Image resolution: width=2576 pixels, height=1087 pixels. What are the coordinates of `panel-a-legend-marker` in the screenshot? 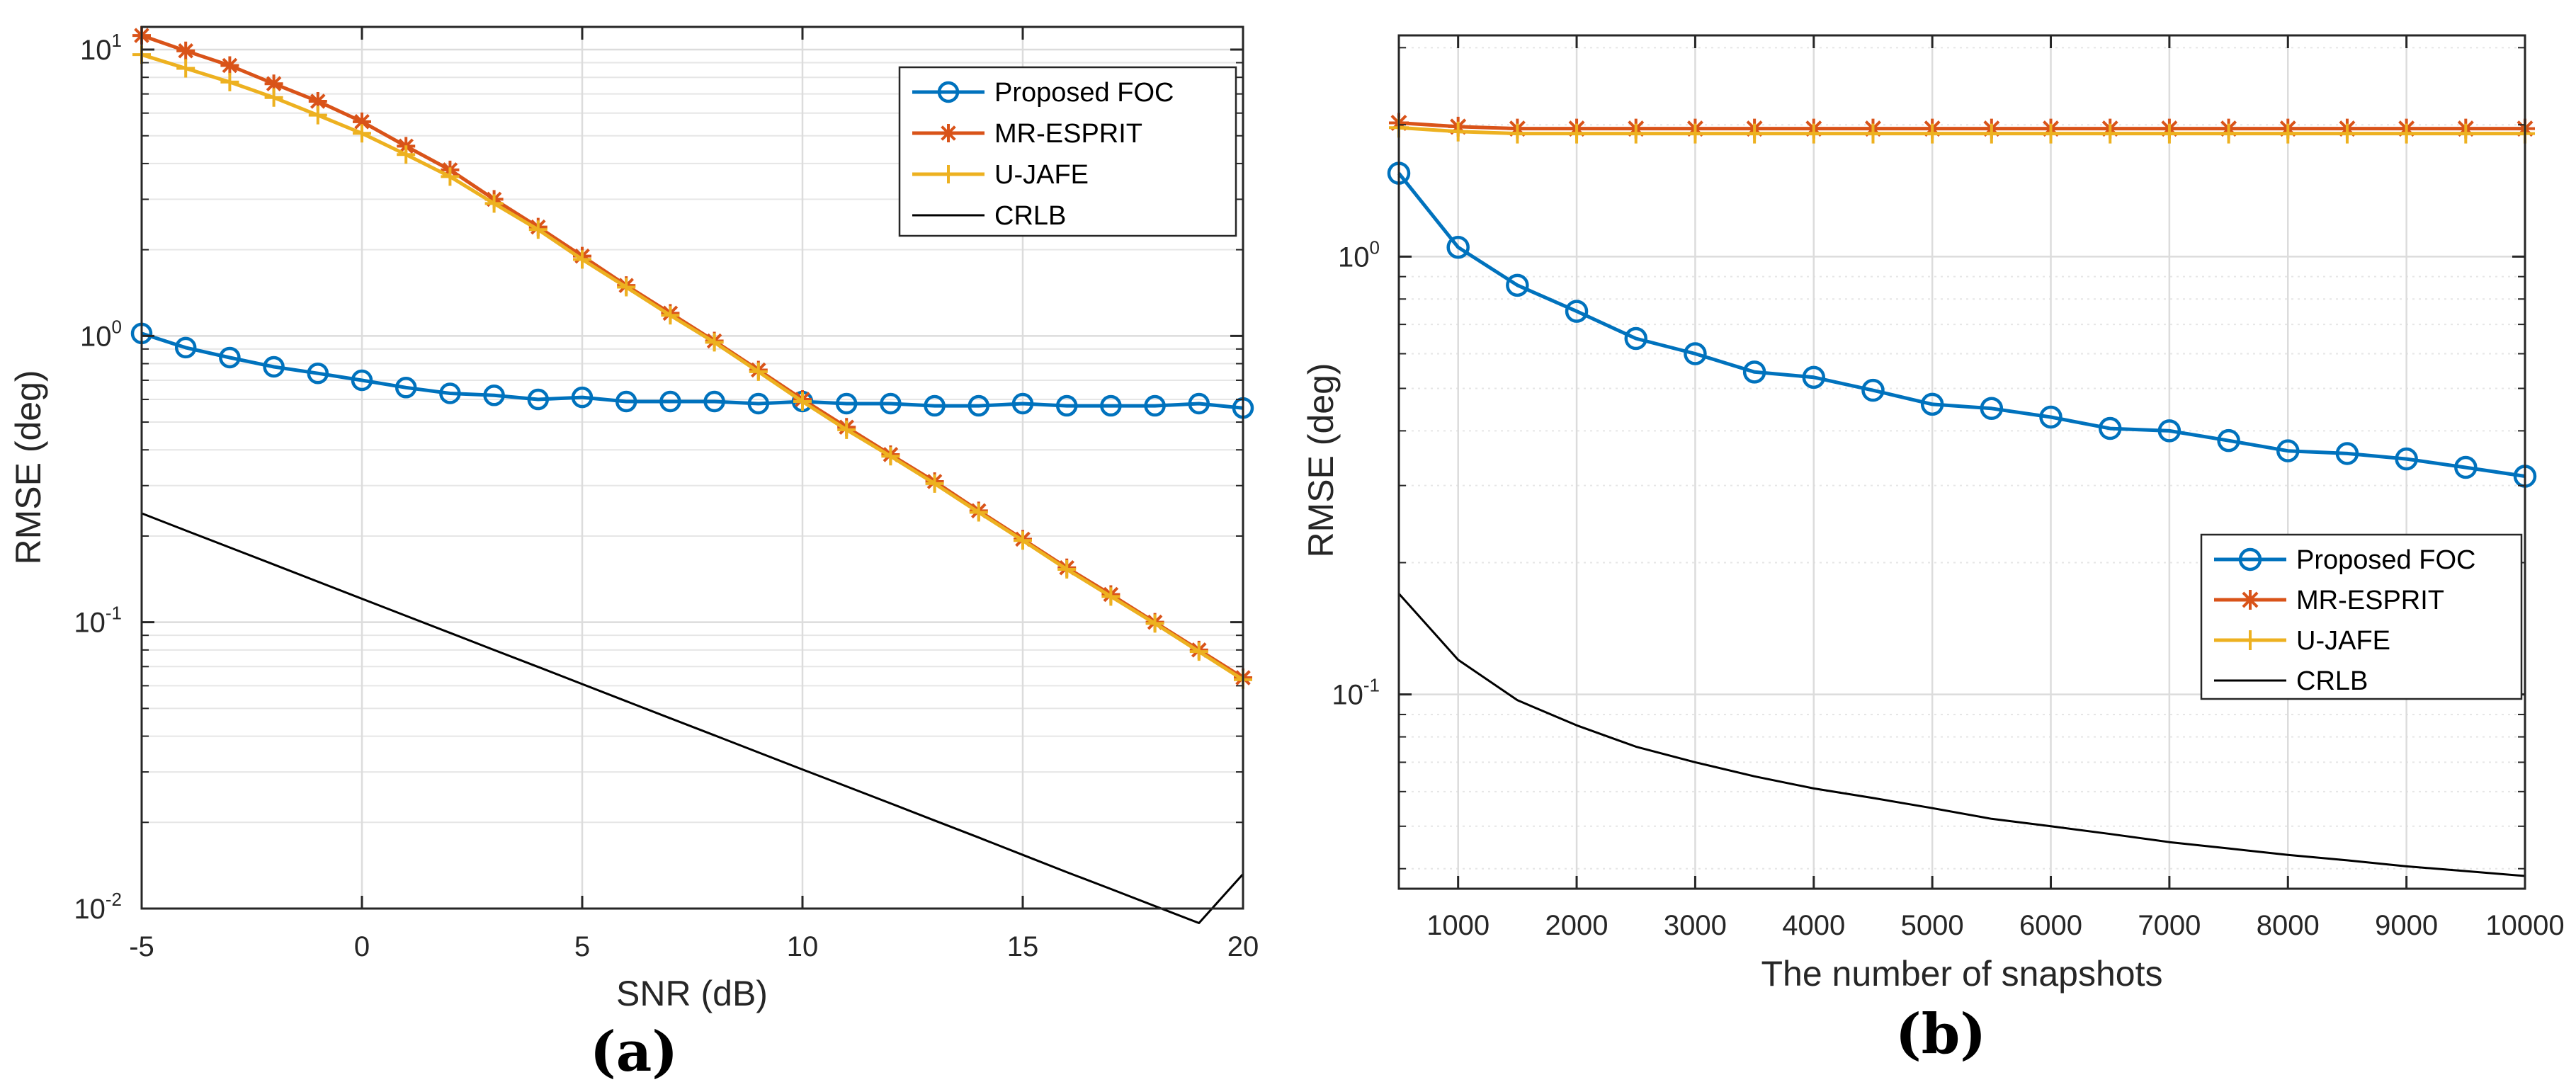 It's located at (948, 174).